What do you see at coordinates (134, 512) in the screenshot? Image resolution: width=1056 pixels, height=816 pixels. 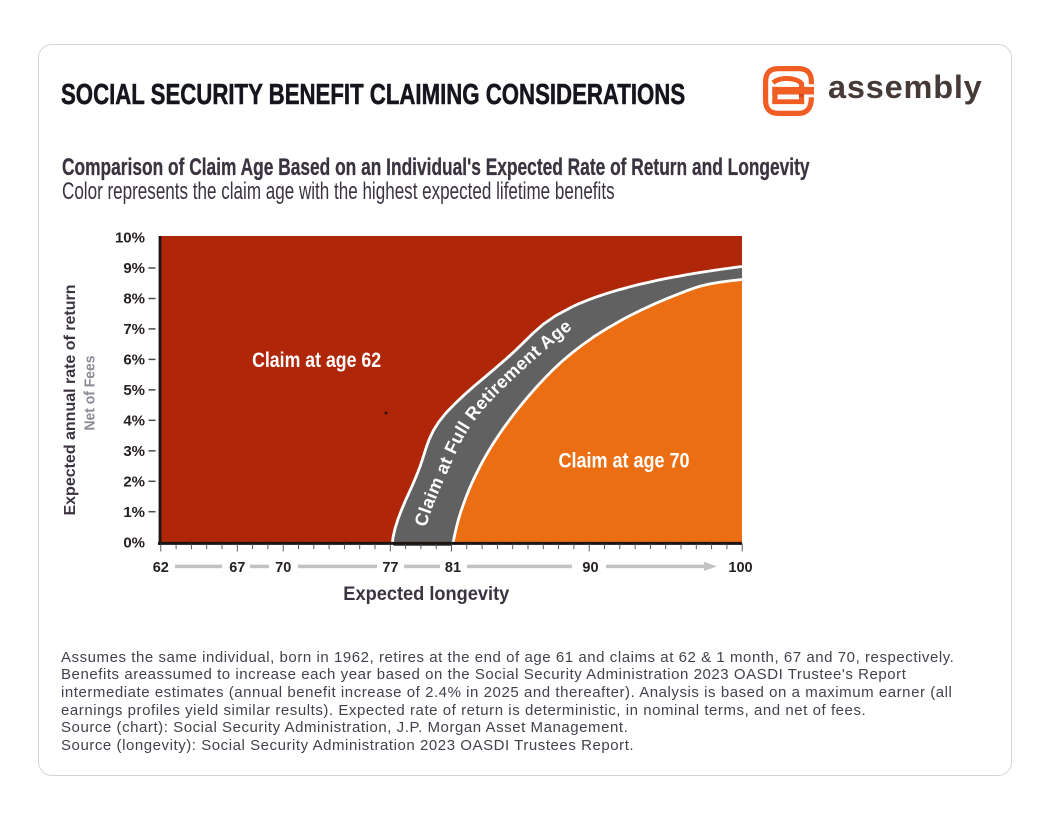 I see `svg-text: 1%` at bounding box center [134, 512].